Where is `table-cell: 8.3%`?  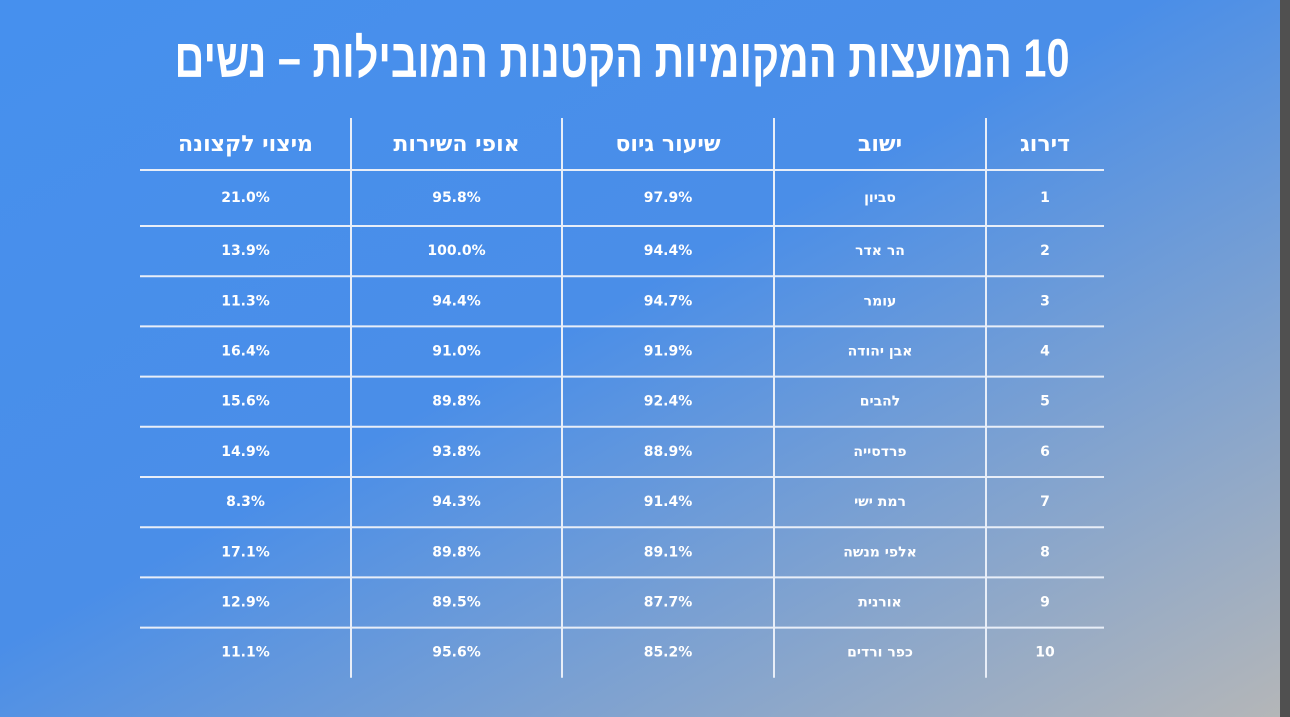
table-cell: 8.3% is located at coordinates (245, 502).